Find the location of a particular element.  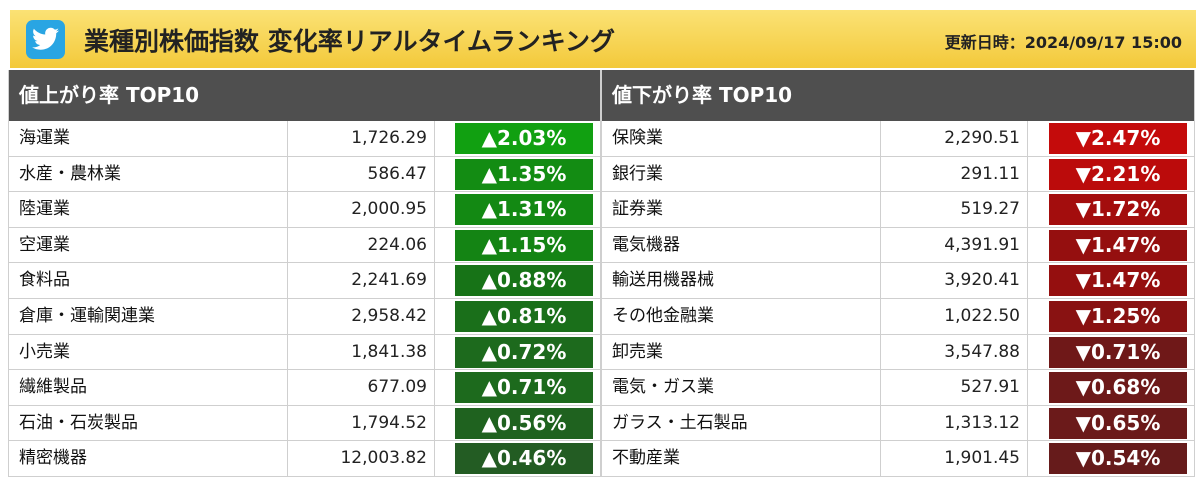

table-row: 海運業 1,726.29 ▲2.03% is located at coordinates (304, 139).